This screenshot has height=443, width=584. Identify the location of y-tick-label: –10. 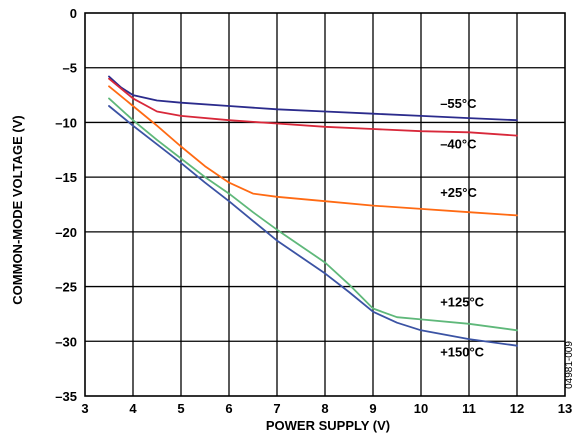
(66, 122).